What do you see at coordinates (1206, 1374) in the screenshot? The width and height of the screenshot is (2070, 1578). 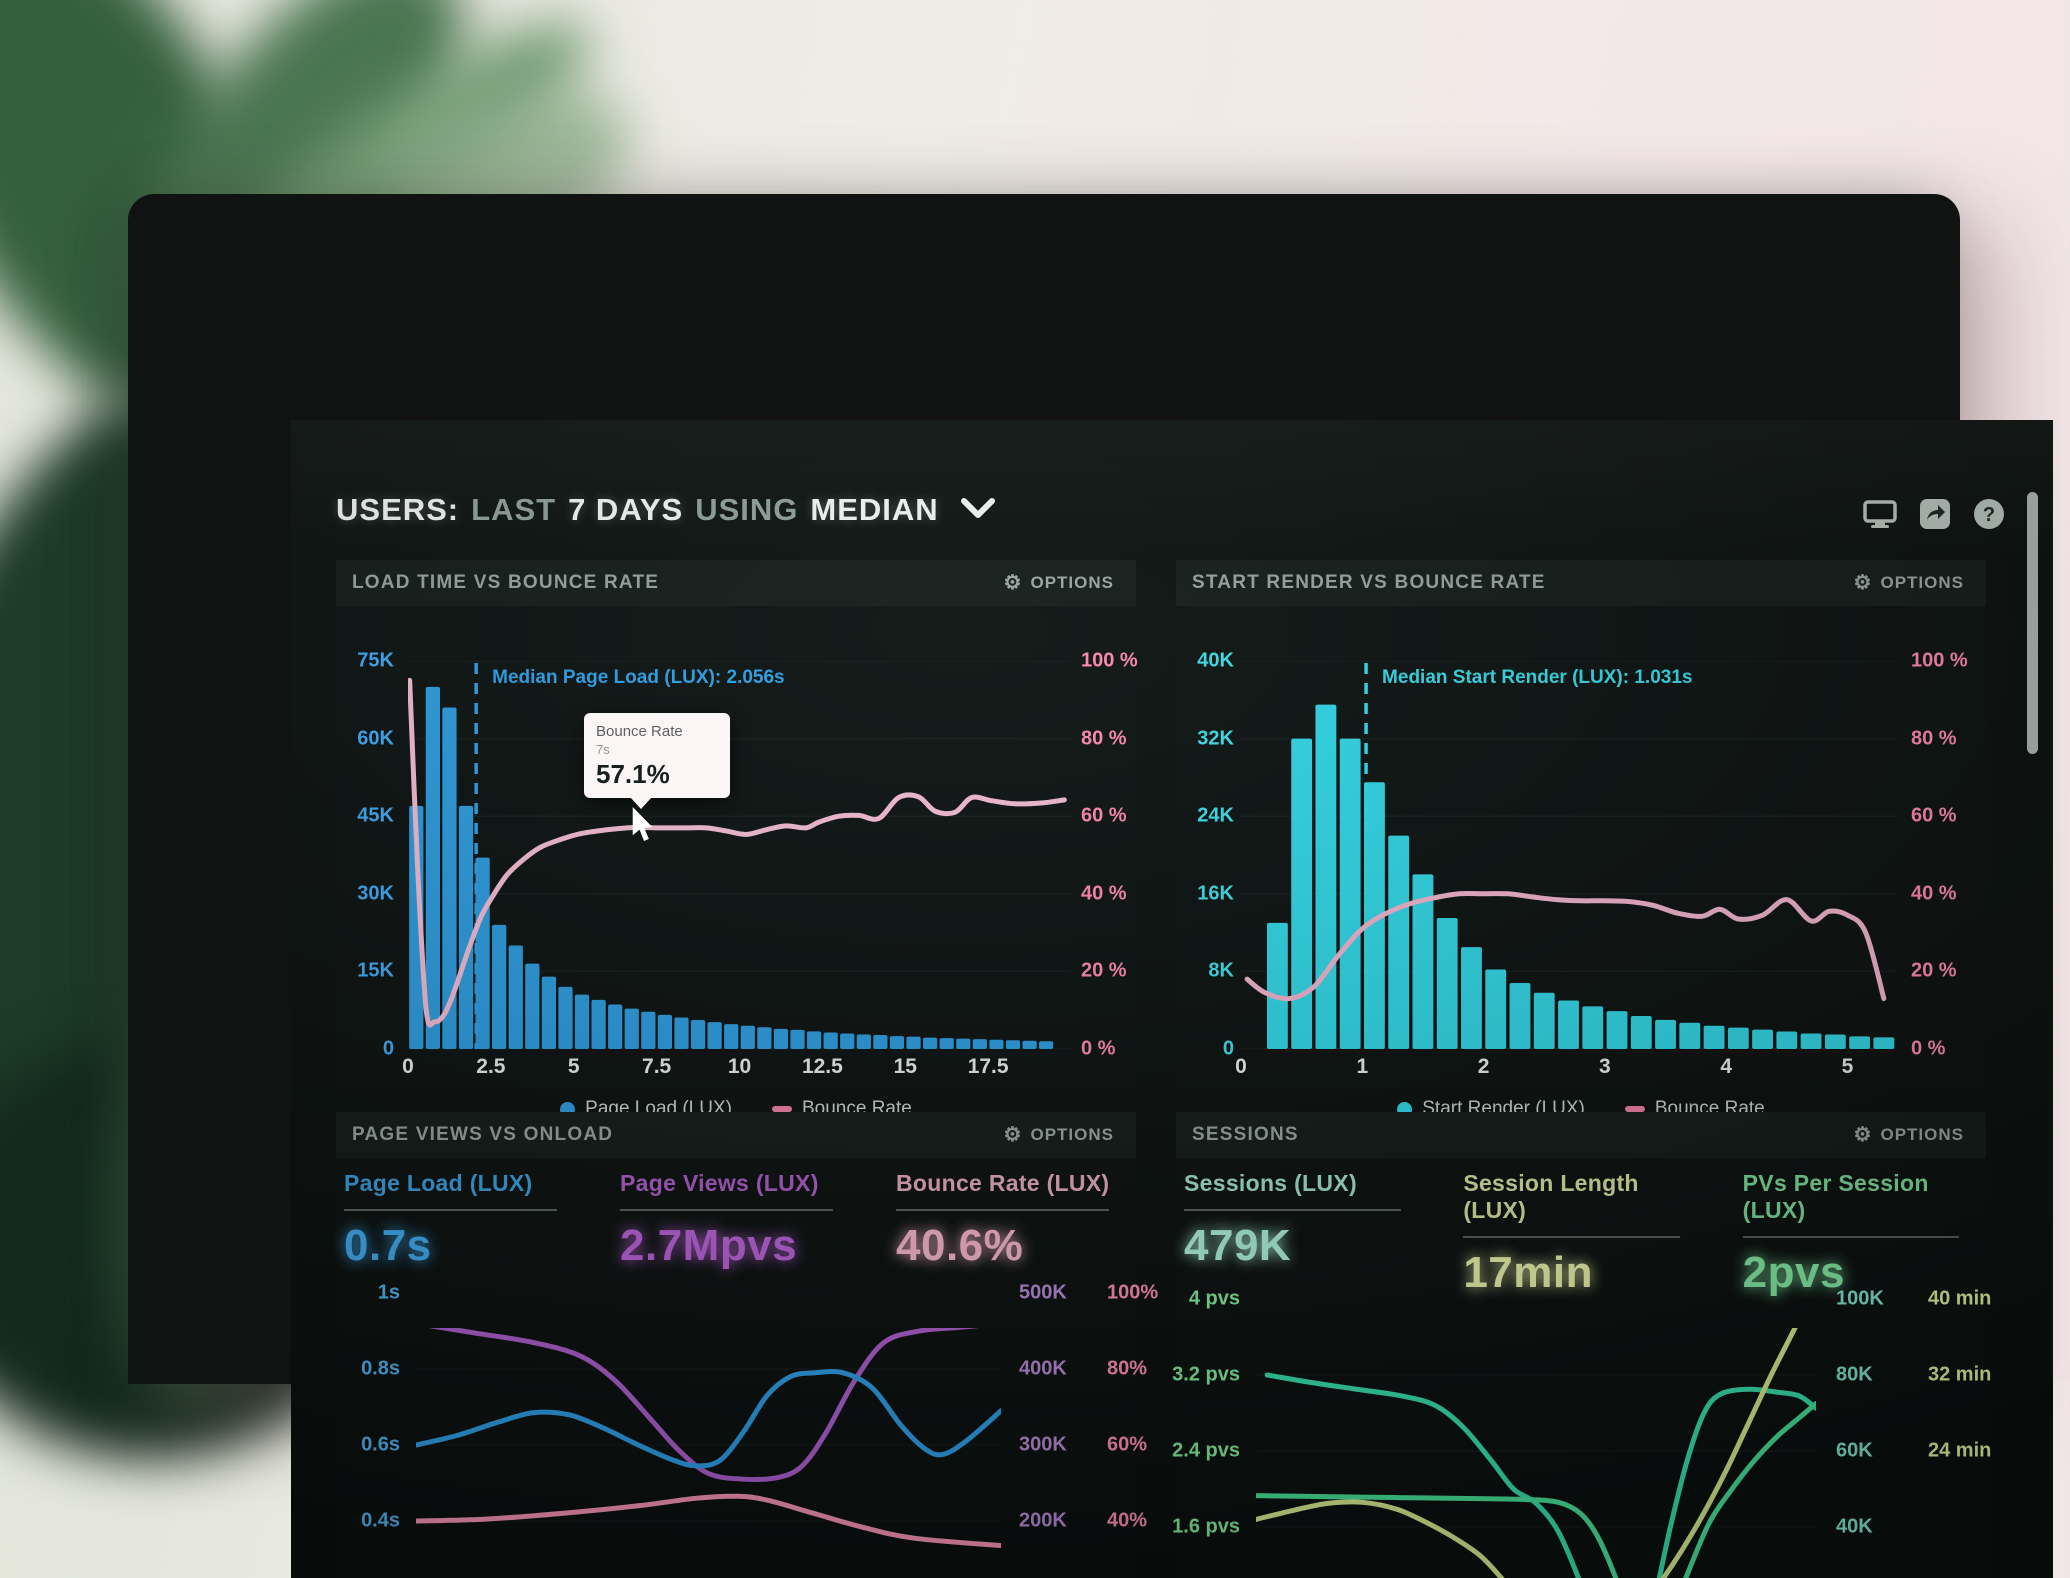 I see `y-tick-label: 3.2 pvs` at bounding box center [1206, 1374].